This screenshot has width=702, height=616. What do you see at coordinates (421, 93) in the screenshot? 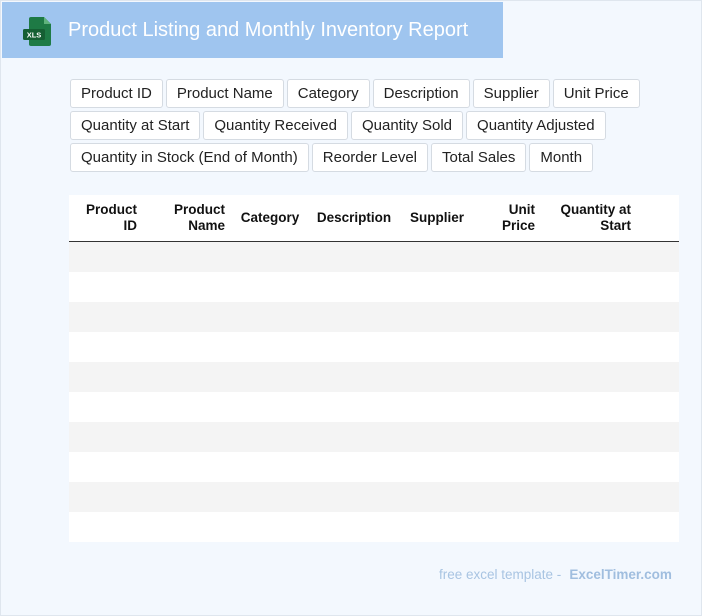
I see `field-chip: Description` at bounding box center [421, 93].